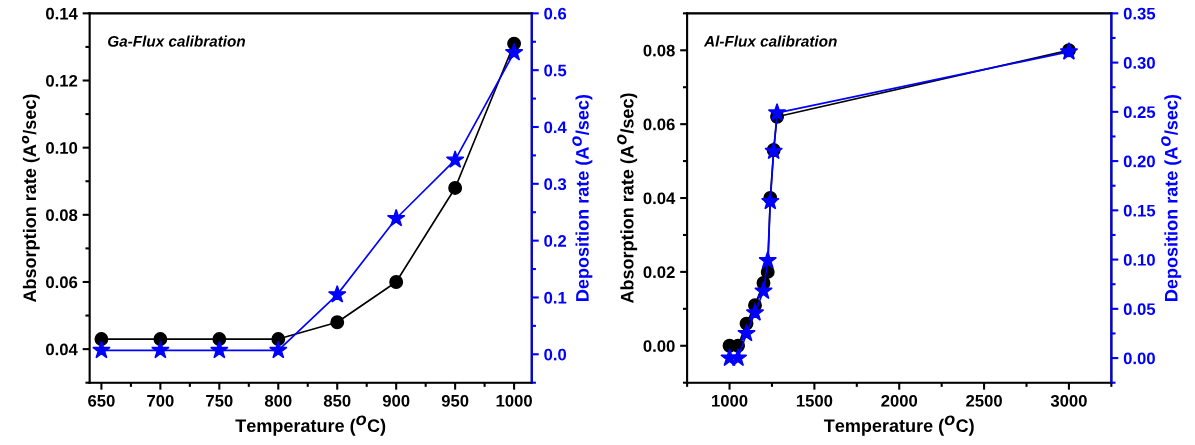  Describe the element at coordinates (337, 400) in the screenshot. I see `x-tick-label: 850` at that location.